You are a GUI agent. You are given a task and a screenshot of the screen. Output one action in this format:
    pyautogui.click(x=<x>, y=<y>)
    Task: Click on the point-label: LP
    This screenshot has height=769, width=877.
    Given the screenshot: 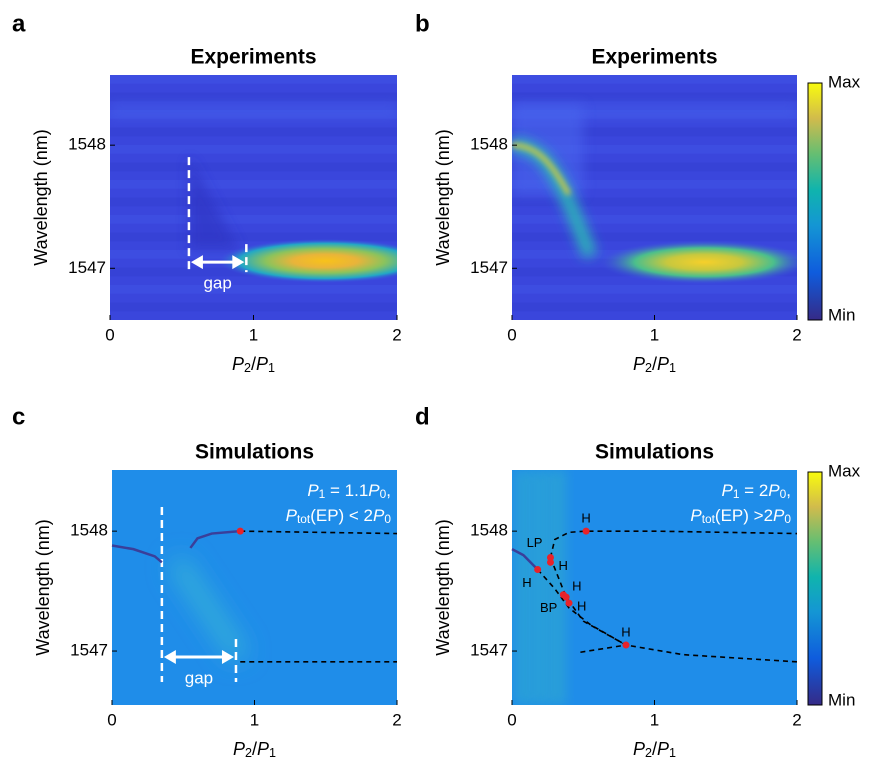 What is the action you would take?
    pyautogui.click(x=535, y=542)
    